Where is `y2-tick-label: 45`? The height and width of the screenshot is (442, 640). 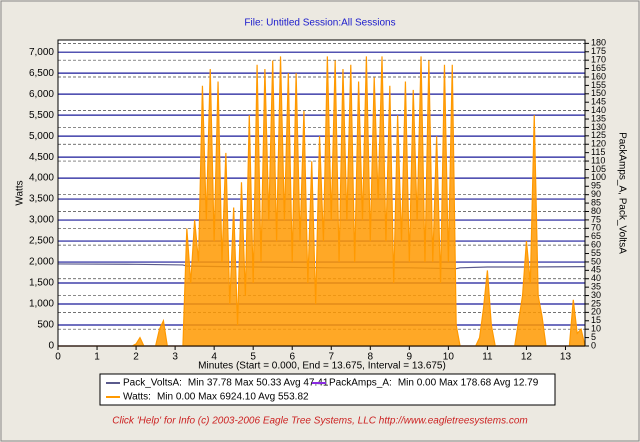 y2-tick-label: 45 is located at coordinates (596, 270).